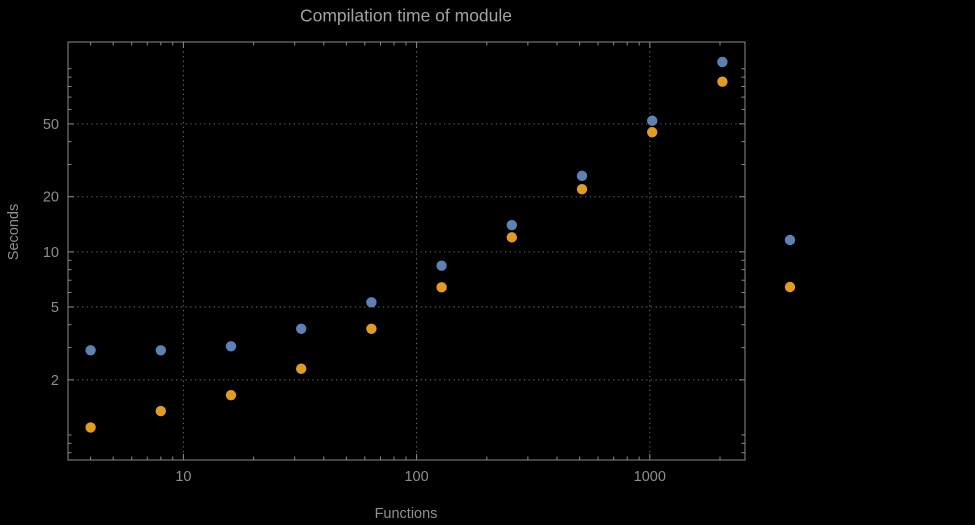 The width and height of the screenshot is (975, 525). What do you see at coordinates (51, 253) in the screenshot?
I see `tick-label-y: 10` at bounding box center [51, 253].